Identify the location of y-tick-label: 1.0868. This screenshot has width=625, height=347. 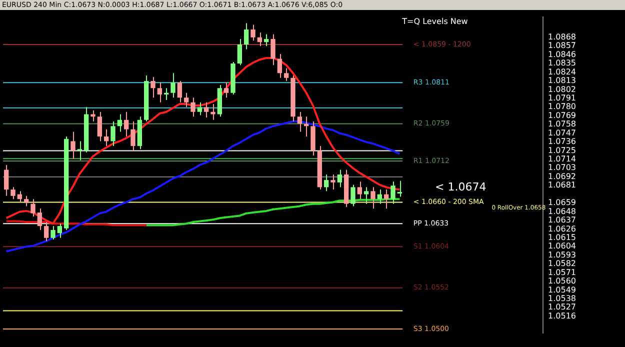
(562, 37).